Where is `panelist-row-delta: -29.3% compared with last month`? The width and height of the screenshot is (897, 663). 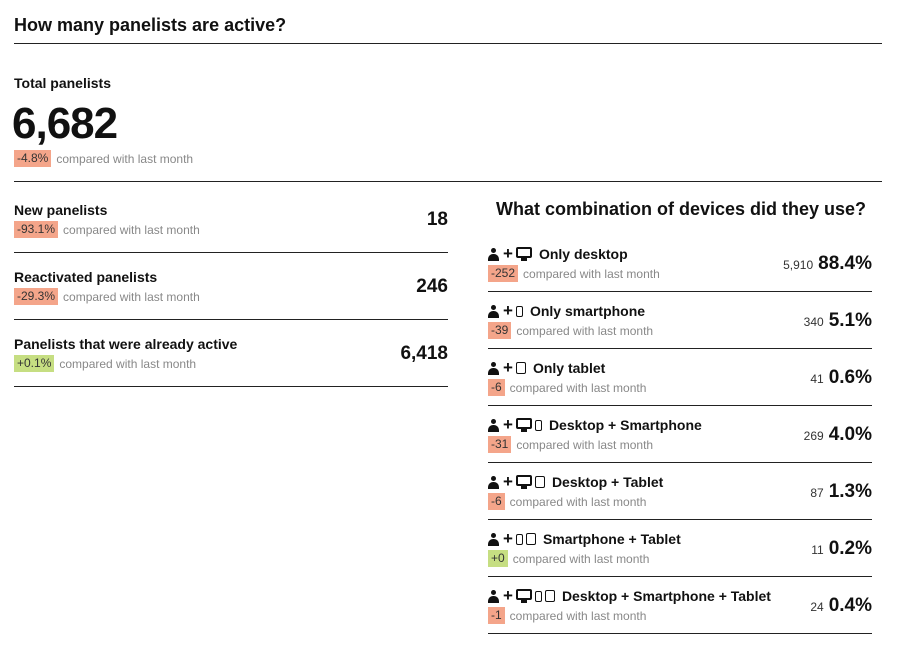 panelist-row-delta: -29.3% compared with last month is located at coordinates (107, 296).